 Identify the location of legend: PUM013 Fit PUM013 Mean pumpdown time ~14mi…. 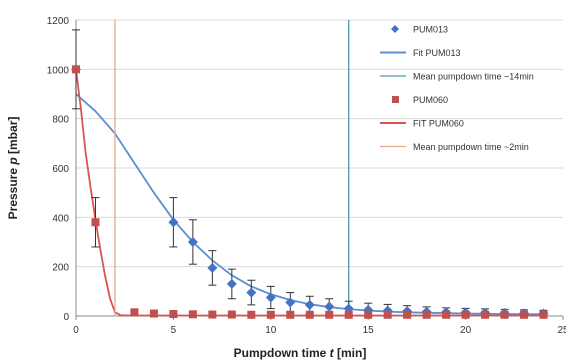
(457, 88).